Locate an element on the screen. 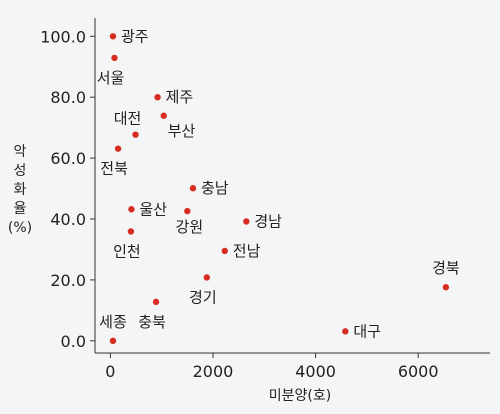 The image size is (500, 414). x-tick-label: 6000 is located at coordinates (418, 371).